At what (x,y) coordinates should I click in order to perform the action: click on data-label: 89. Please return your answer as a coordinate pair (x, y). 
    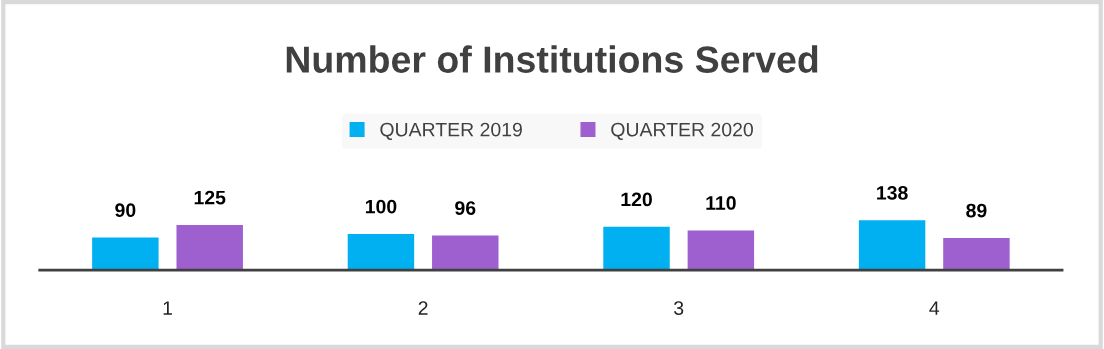
    Looking at the image, I should click on (976, 210).